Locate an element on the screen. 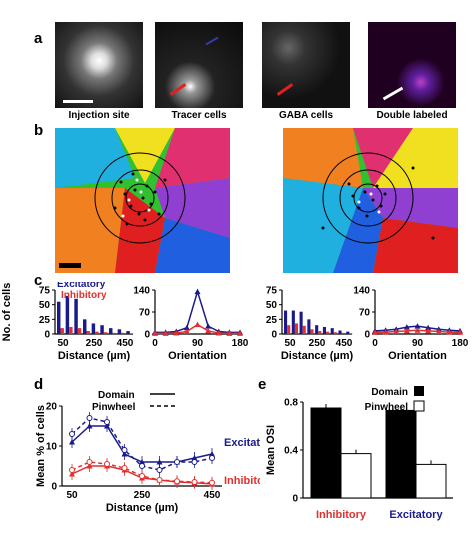 Image resolution: width=474 pixels, height=545 pixels. legend-pinwheel: Pinwheel is located at coordinates (387, 407).